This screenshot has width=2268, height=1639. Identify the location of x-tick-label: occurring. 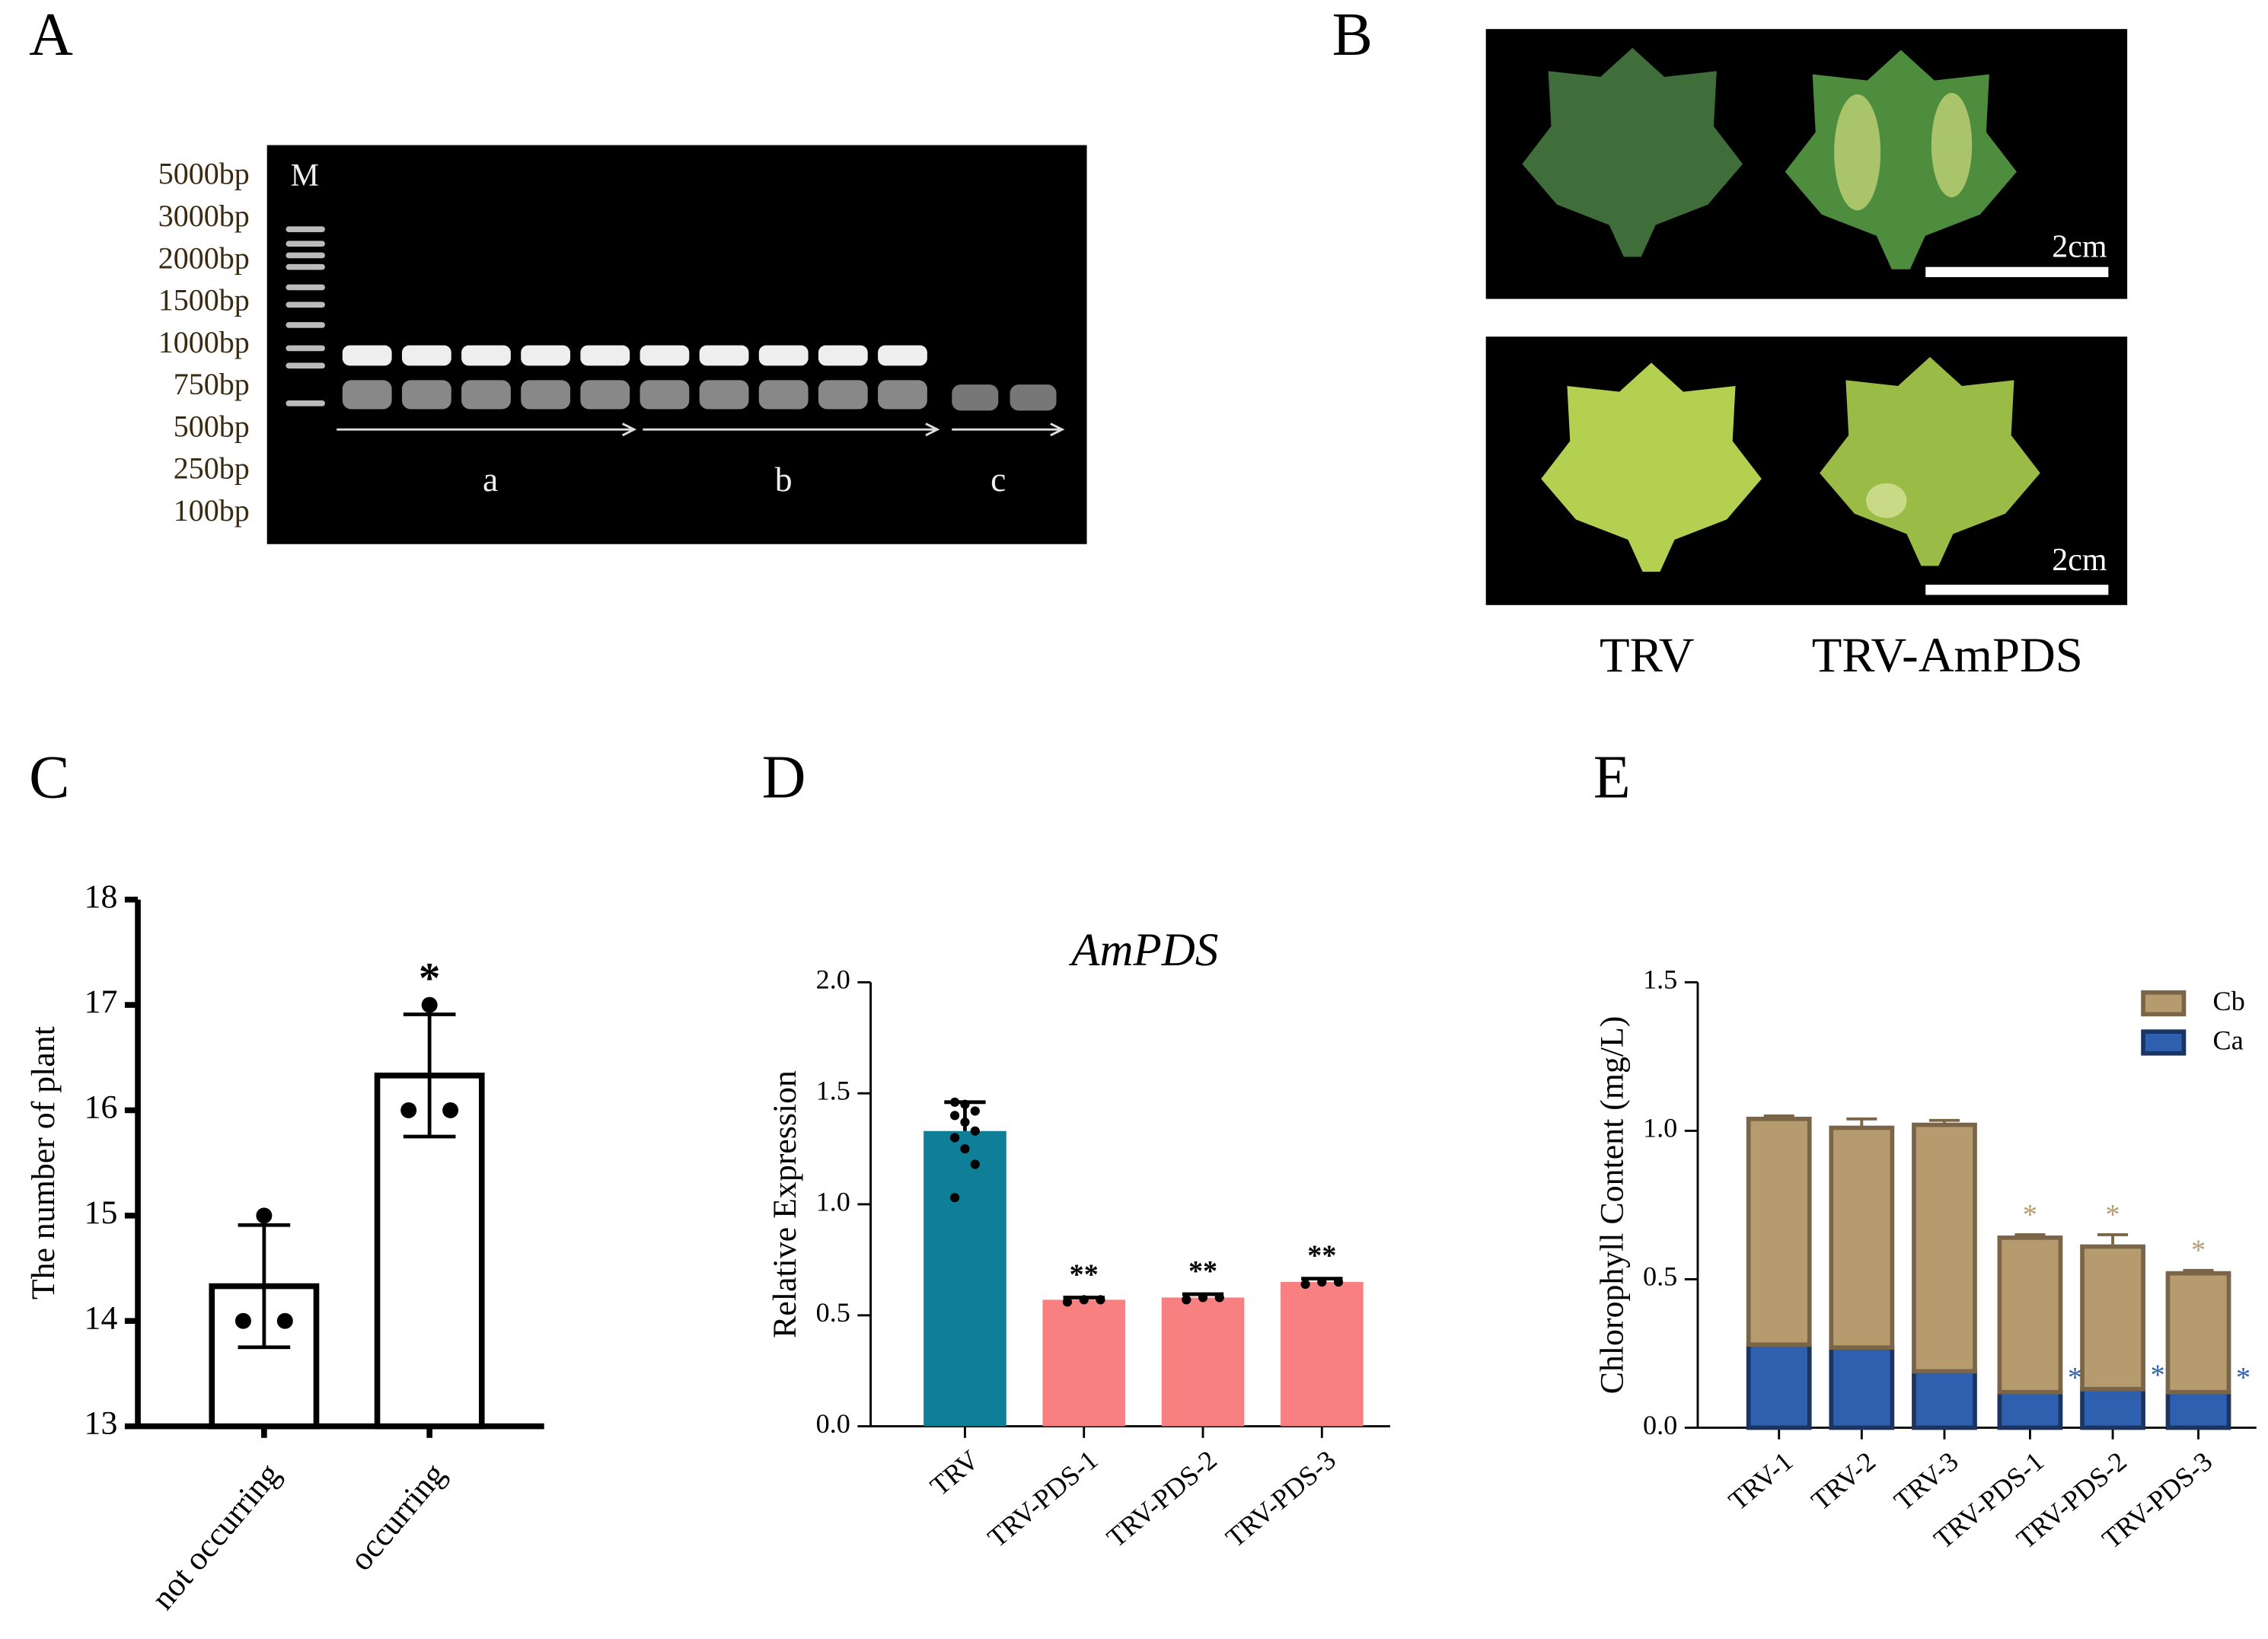
(398, 1517).